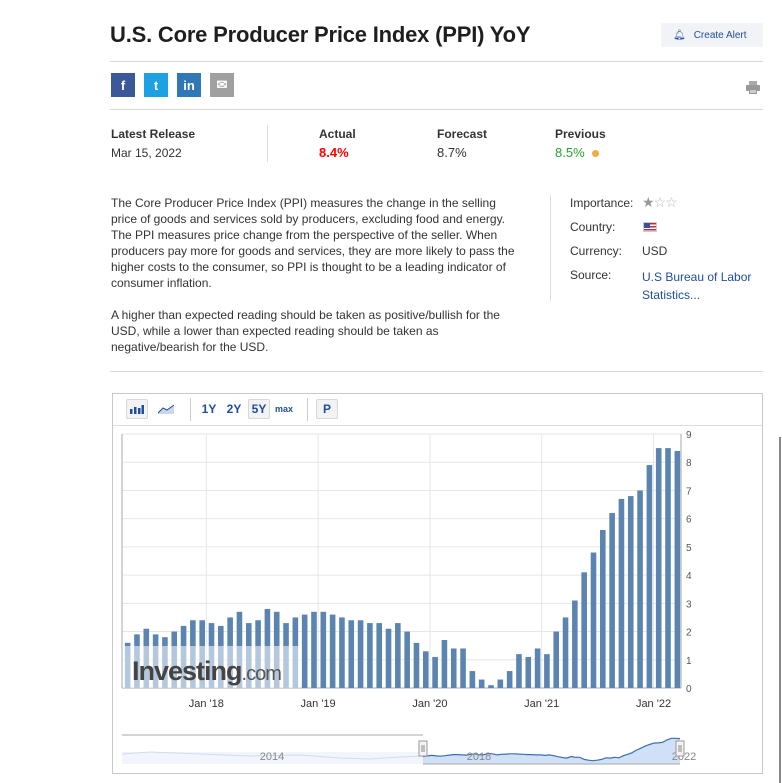 The image size is (782, 783). What do you see at coordinates (189, 85) in the screenshot?
I see `linkedin-share-button: in` at bounding box center [189, 85].